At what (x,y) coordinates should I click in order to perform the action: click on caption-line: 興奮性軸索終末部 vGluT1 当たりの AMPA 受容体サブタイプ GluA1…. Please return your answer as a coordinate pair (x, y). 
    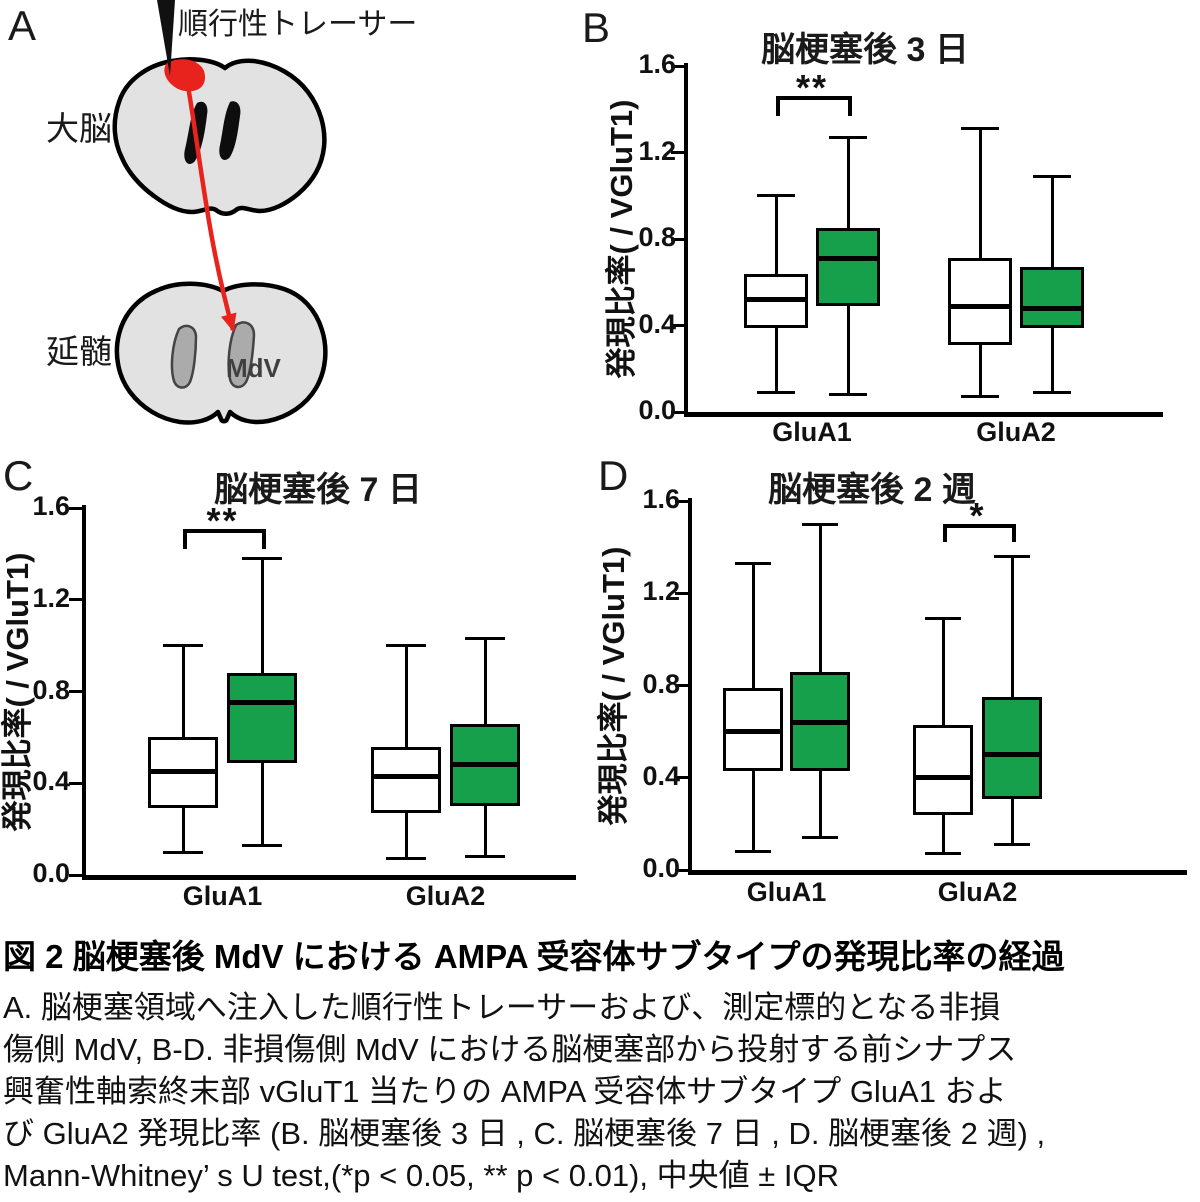
    Looking at the image, I should click on (505, 1091).